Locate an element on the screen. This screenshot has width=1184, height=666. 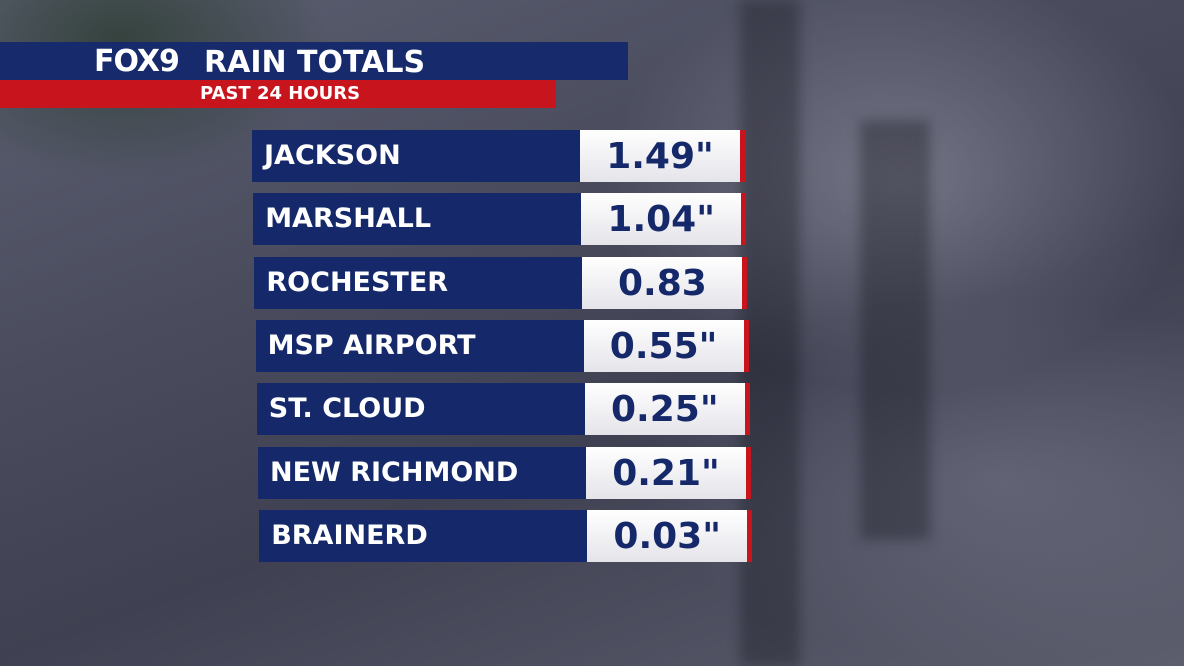
location: MARSHALL is located at coordinates (417, 219).